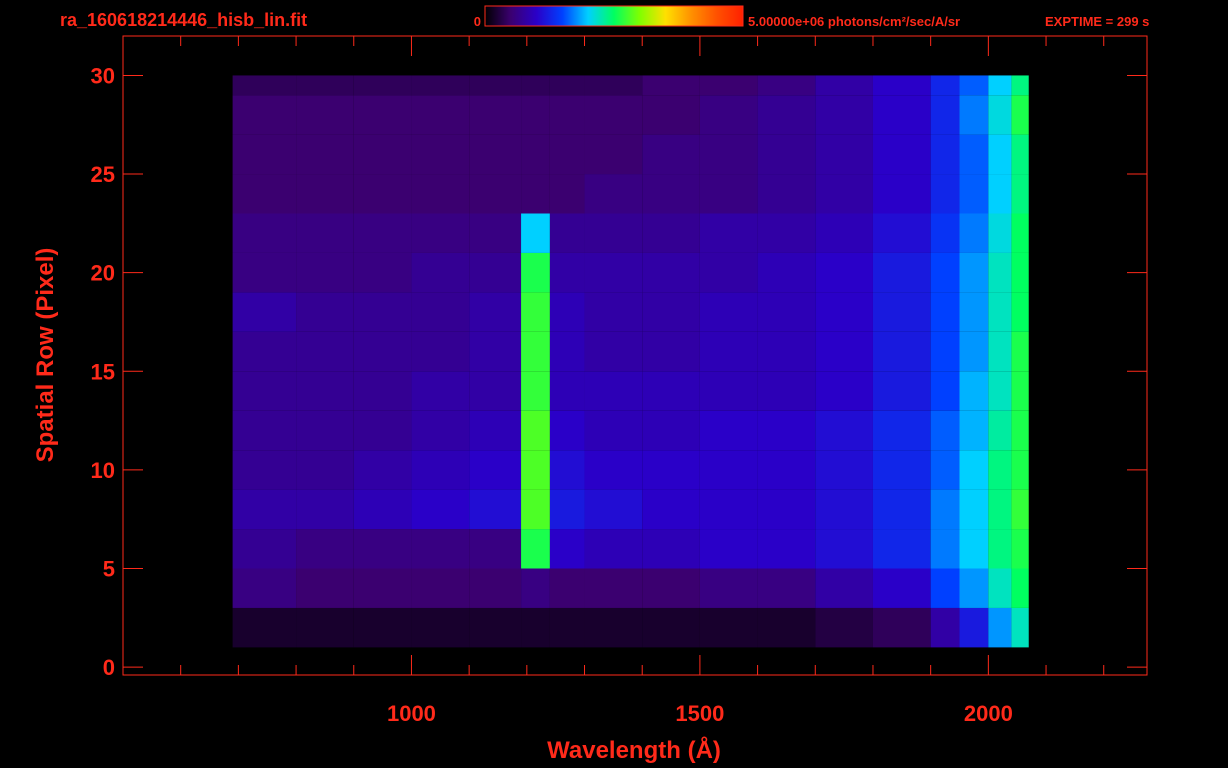  Describe the element at coordinates (103, 273) in the screenshot. I see `y-tick-label: 20` at that location.